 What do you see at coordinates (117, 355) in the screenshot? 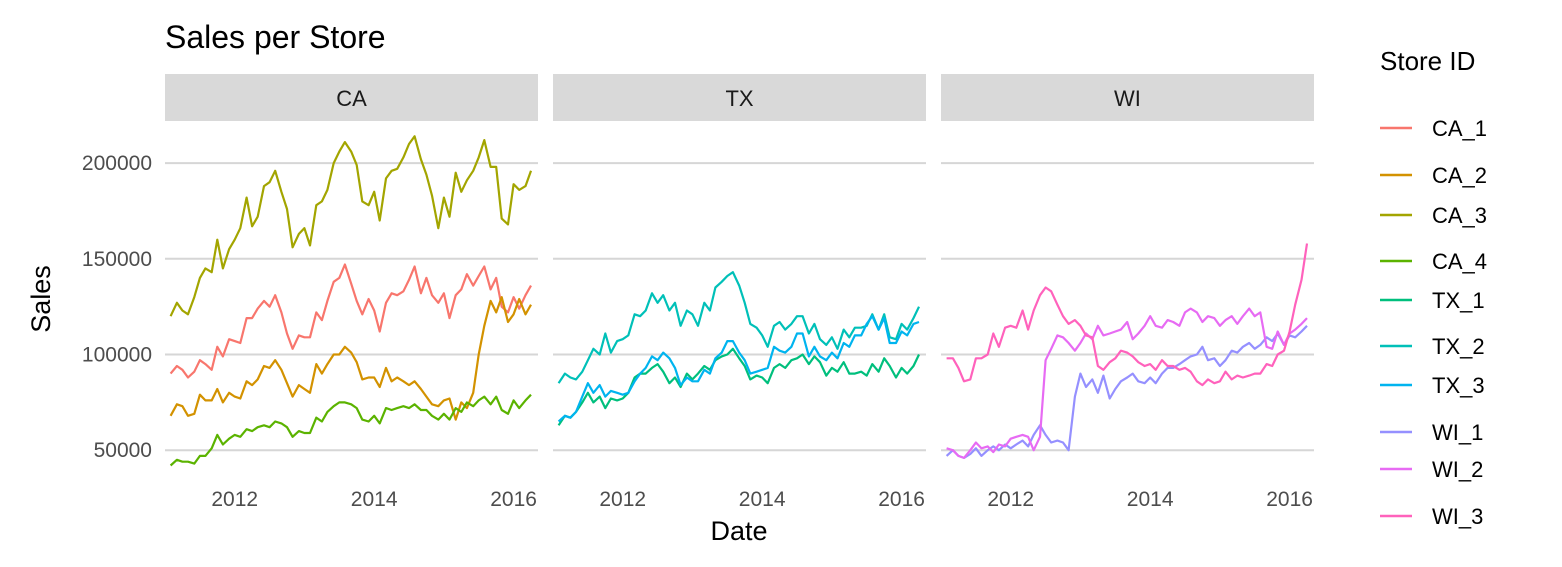
I see `y-tick-label: 100000` at bounding box center [117, 355].